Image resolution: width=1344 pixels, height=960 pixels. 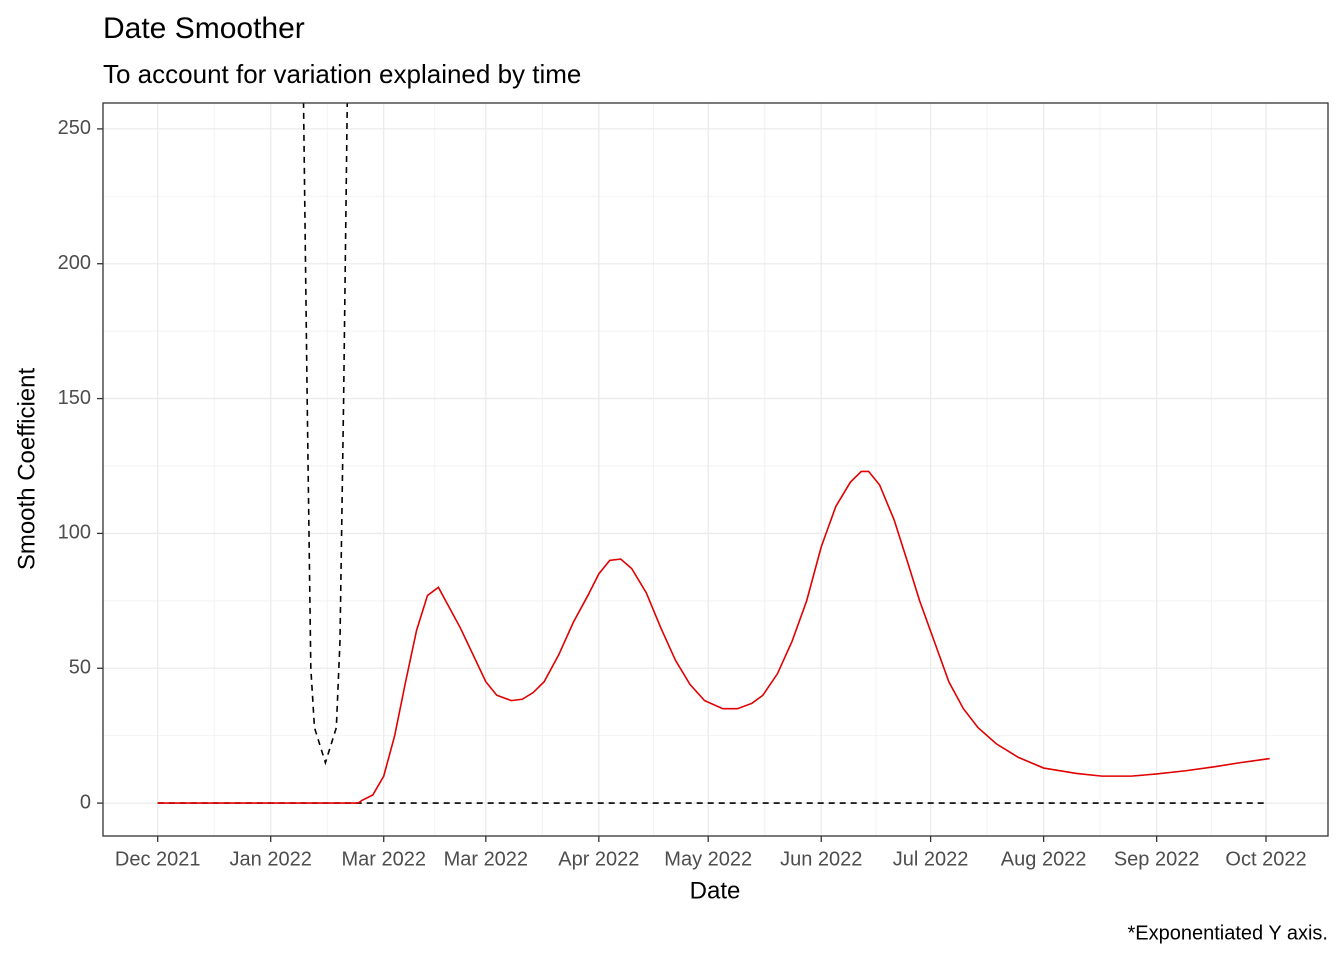 What do you see at coordinates (74, 533) in the screenshot?
I see `y-tick-label: 100` at bounding box center [74, 533].